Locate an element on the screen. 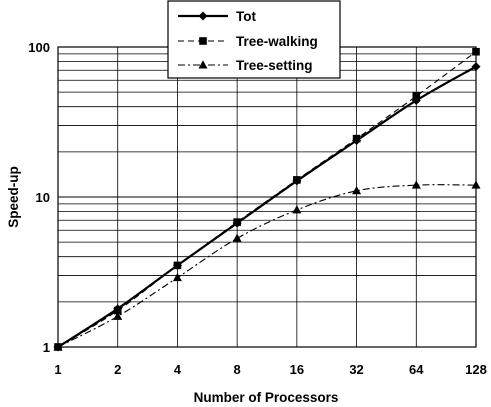 The height and width of the screenshot is (407, 491). legend-marker-tree-walking is located at coordinates (203, 41).